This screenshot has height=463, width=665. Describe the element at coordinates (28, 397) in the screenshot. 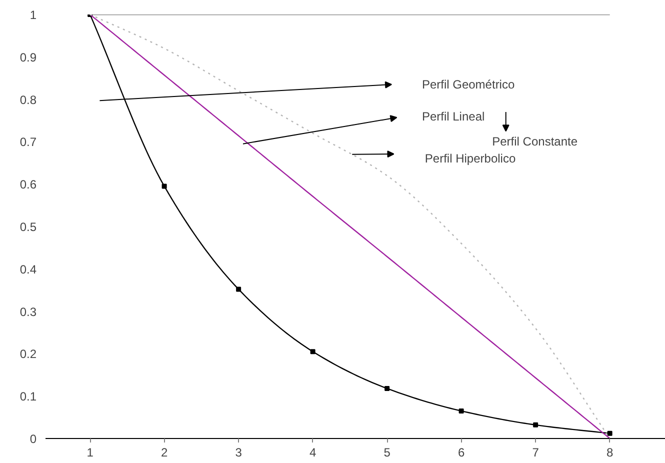

I see `y-tick-label: 0.1` at that location.